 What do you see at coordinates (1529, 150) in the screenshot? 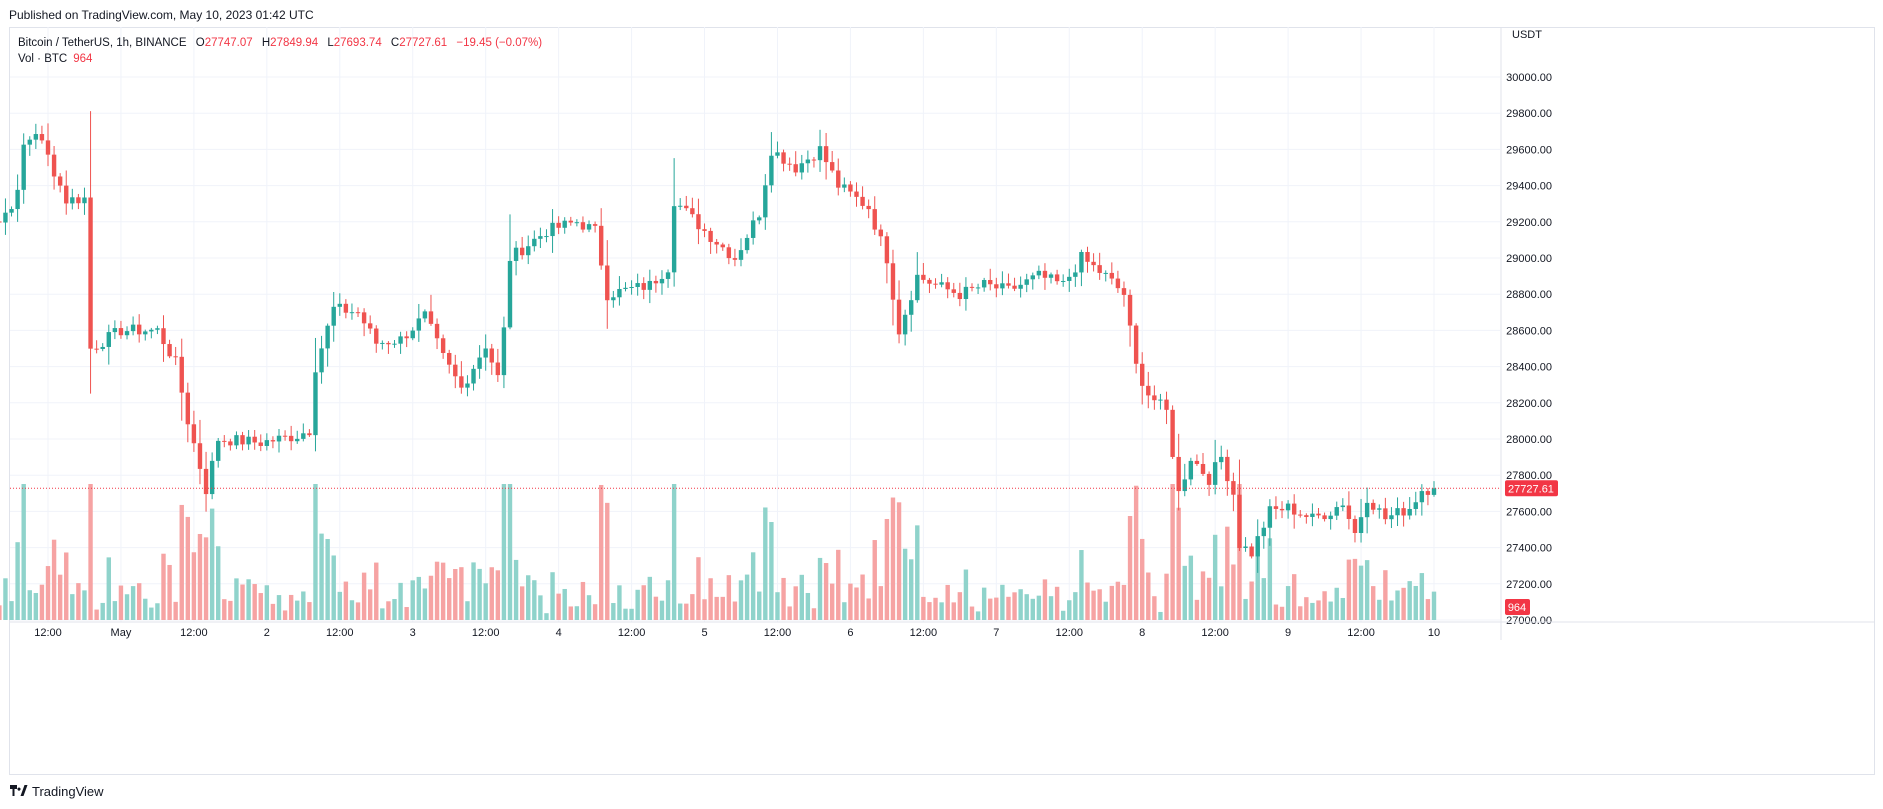
I see `price-tick-label: 29600.00` at bounding box center [1529, 150].